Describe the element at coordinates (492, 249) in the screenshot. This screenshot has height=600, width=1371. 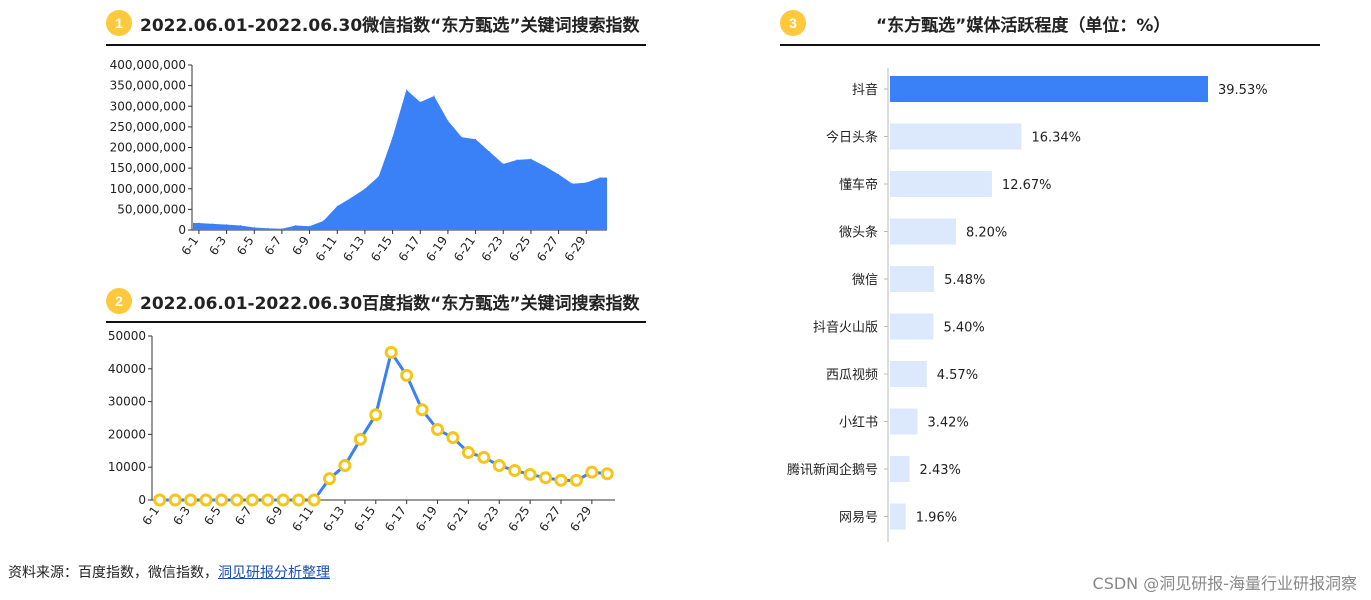
I see `x-tick-label: 6-23` at that location.